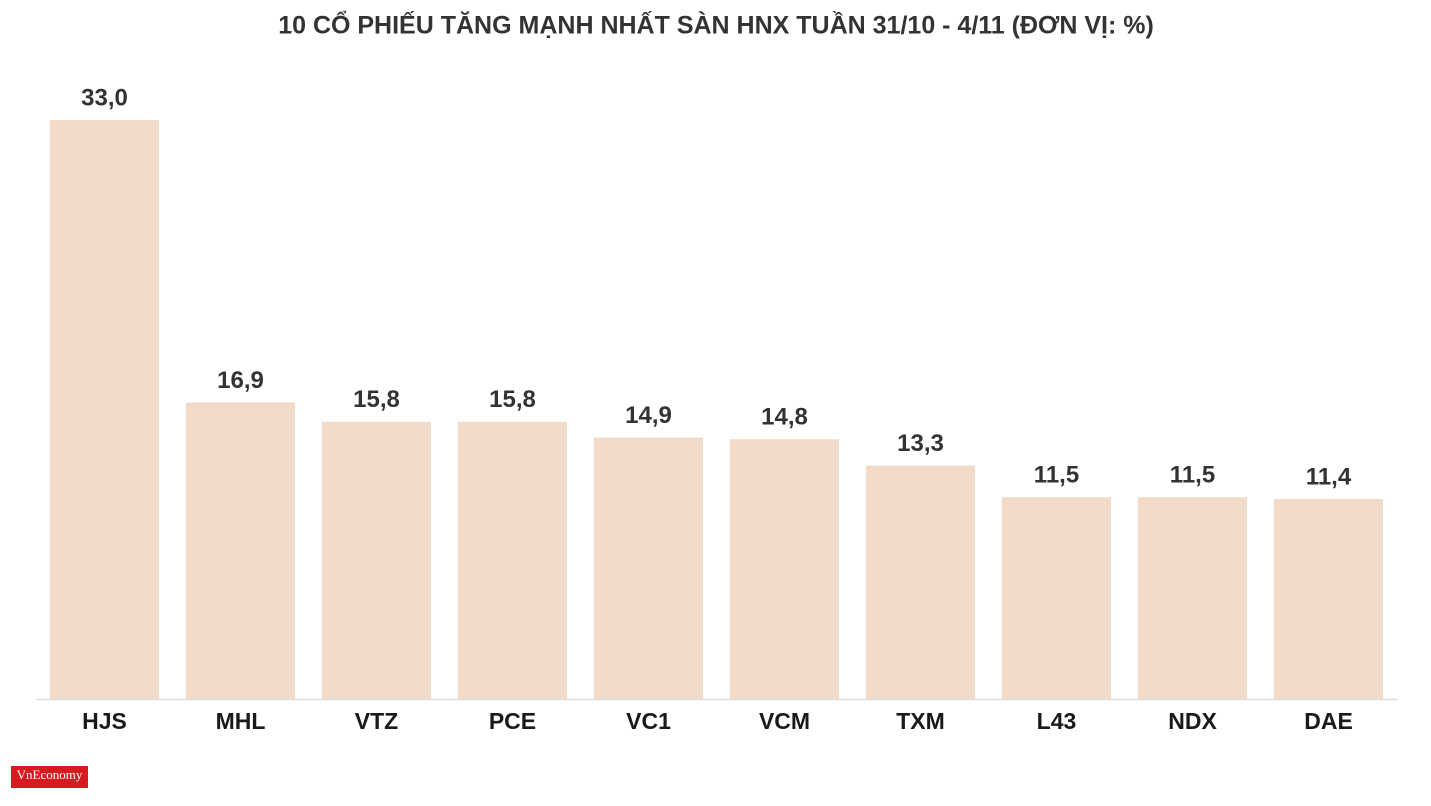 The width and height of the screenshot is (1431, 806). Describe the element at coordinates (784, 721) in the screenshot. I see `x-tick-label: VCM` at that location.